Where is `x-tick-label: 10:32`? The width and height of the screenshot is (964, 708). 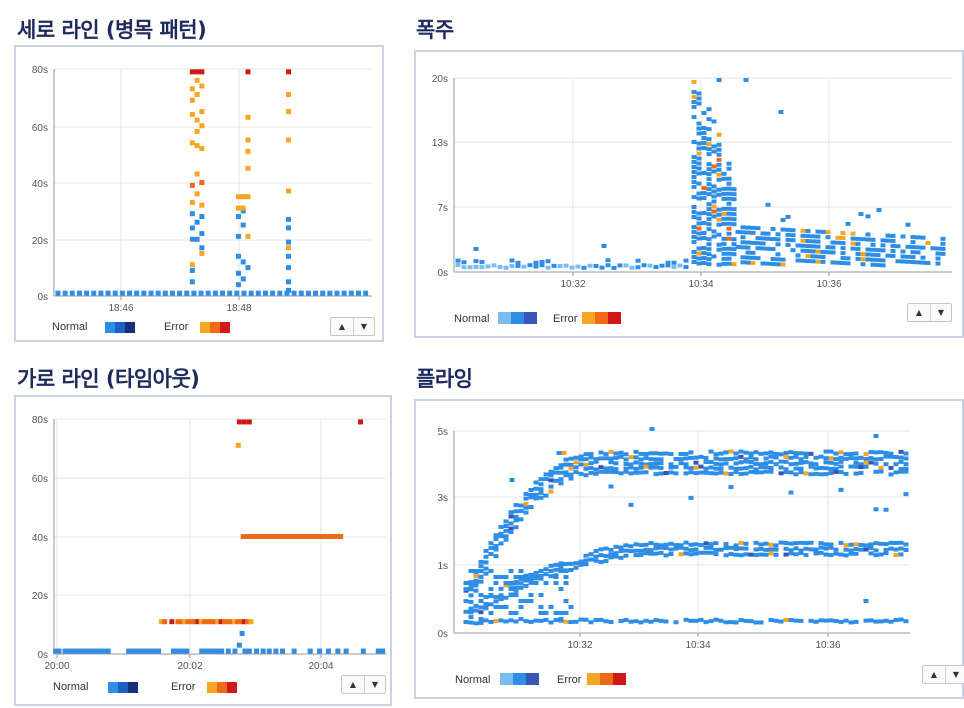 x-tick-label: 10:32 is located at coordinates (572, 284).